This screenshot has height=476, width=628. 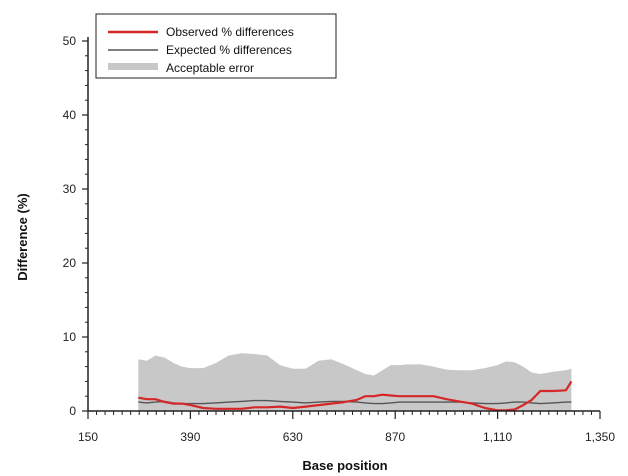 What do you see at coordinates (72, 411) in the screenshot?
I see `y-tick-label: 0` at bounding box center [72, 411].